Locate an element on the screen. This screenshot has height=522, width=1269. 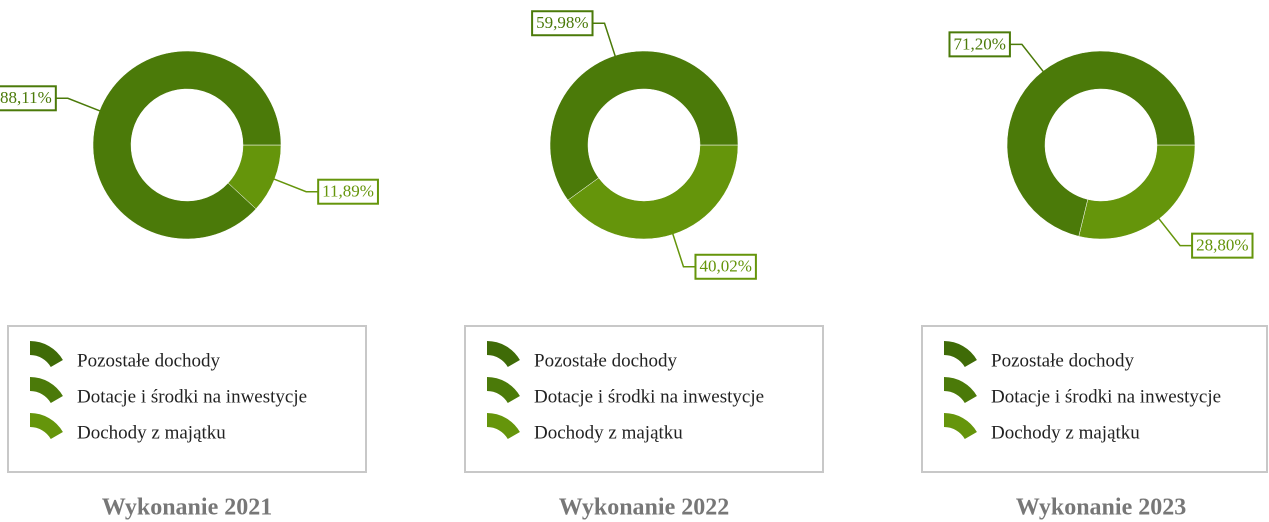
data-label: 28,80% is located at coordinates (1222, 245).